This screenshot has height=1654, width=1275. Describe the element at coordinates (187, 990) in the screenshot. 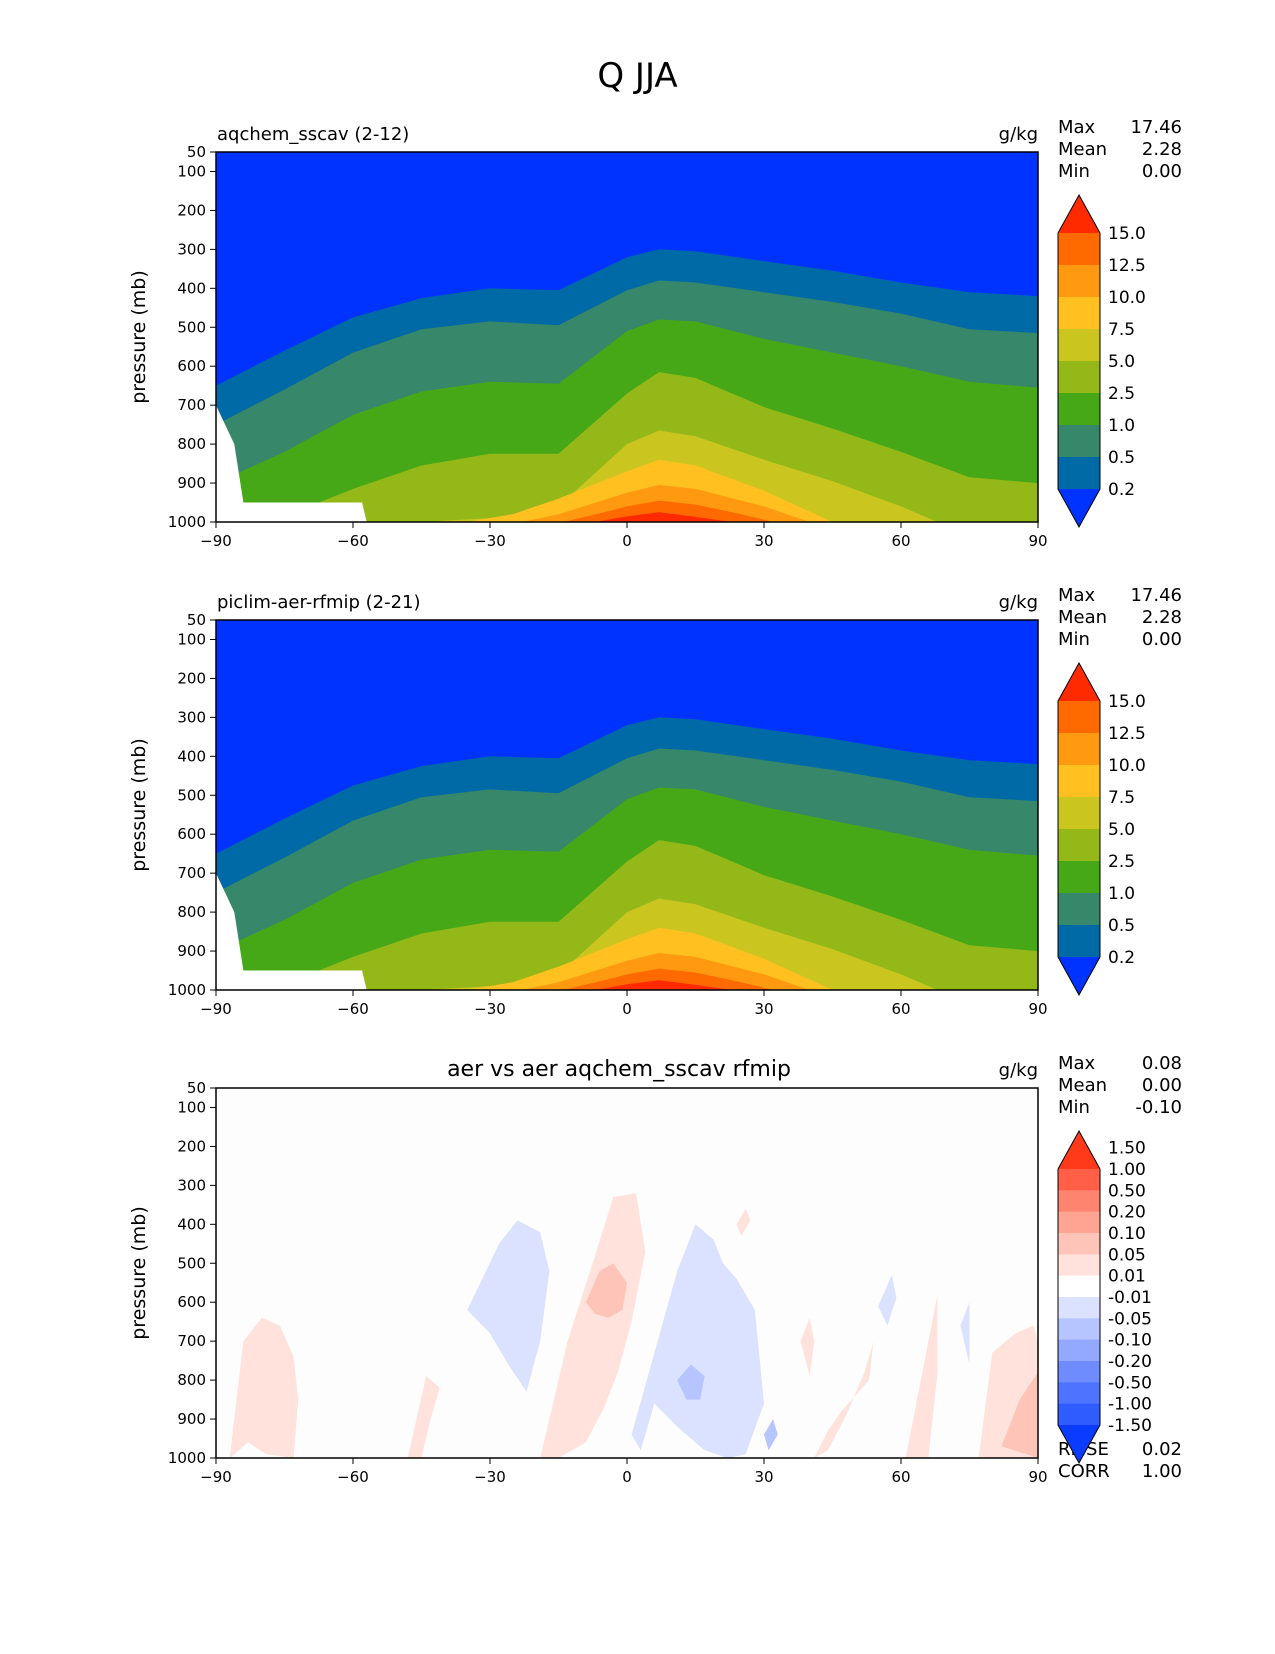

I see `y-tick-label: 1000` at that location.